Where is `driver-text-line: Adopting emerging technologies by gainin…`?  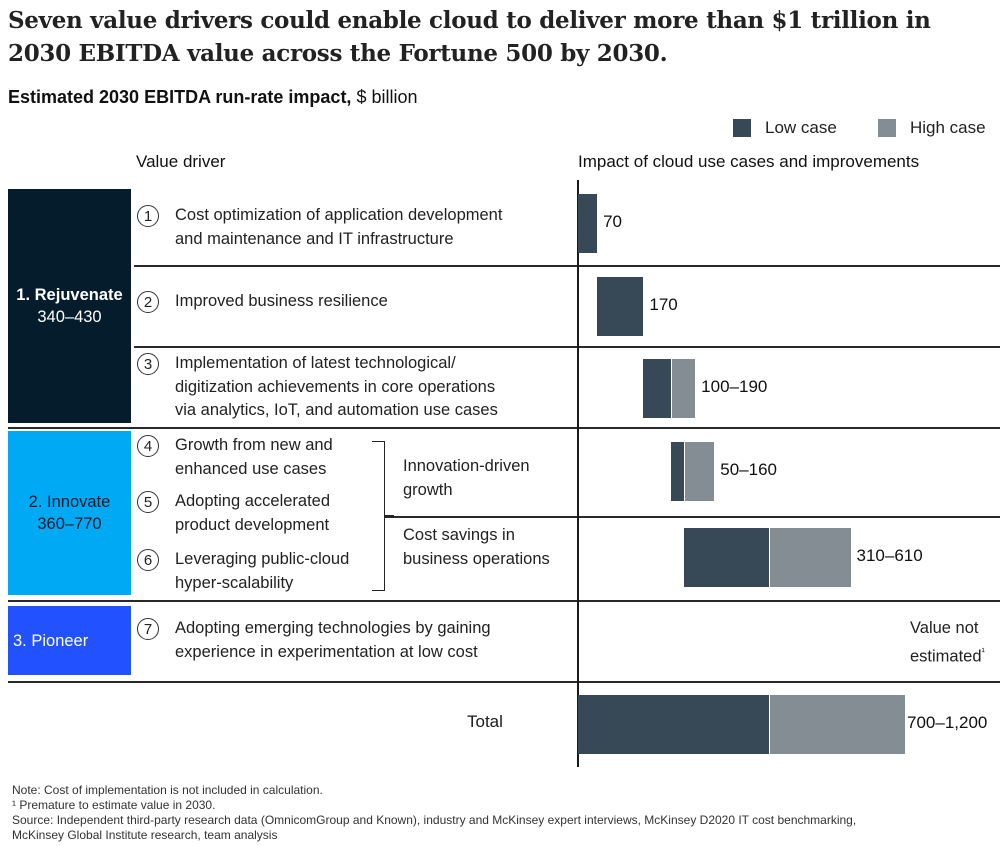 driver-text-line: Adopting emerging technologies by gainin… is located at coordinates (333, 628).